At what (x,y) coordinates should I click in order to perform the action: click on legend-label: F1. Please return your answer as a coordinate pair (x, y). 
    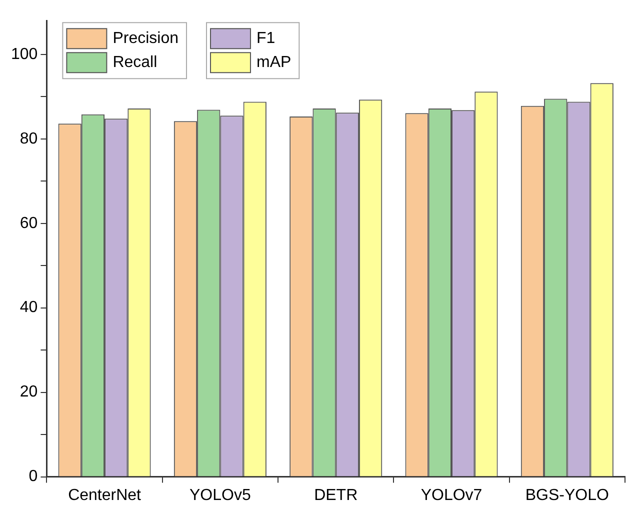
    Looking at the image, I should click on (266, 39).